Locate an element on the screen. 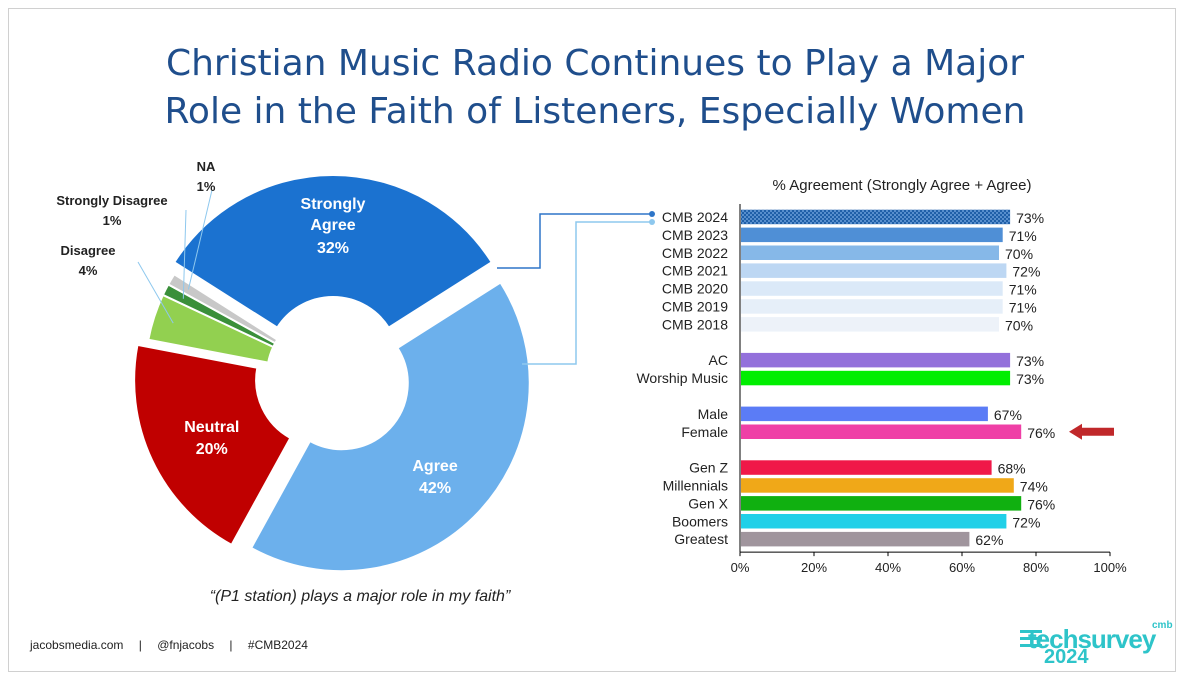  bar-ac is located at coordinates (876, 360).